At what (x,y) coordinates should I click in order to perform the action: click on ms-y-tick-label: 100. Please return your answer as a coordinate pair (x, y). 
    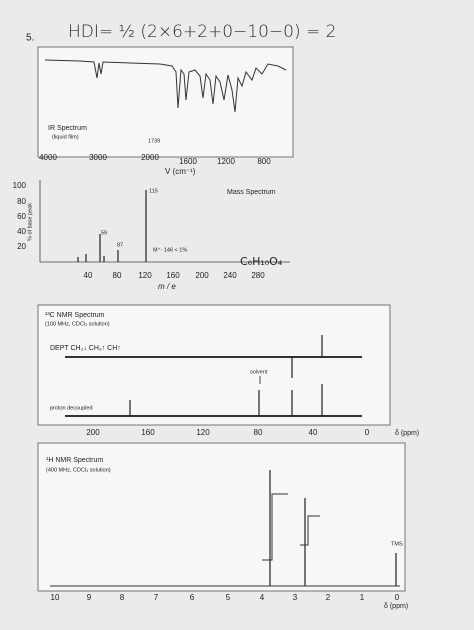
    Looking at the image, I should click on (20, 185).